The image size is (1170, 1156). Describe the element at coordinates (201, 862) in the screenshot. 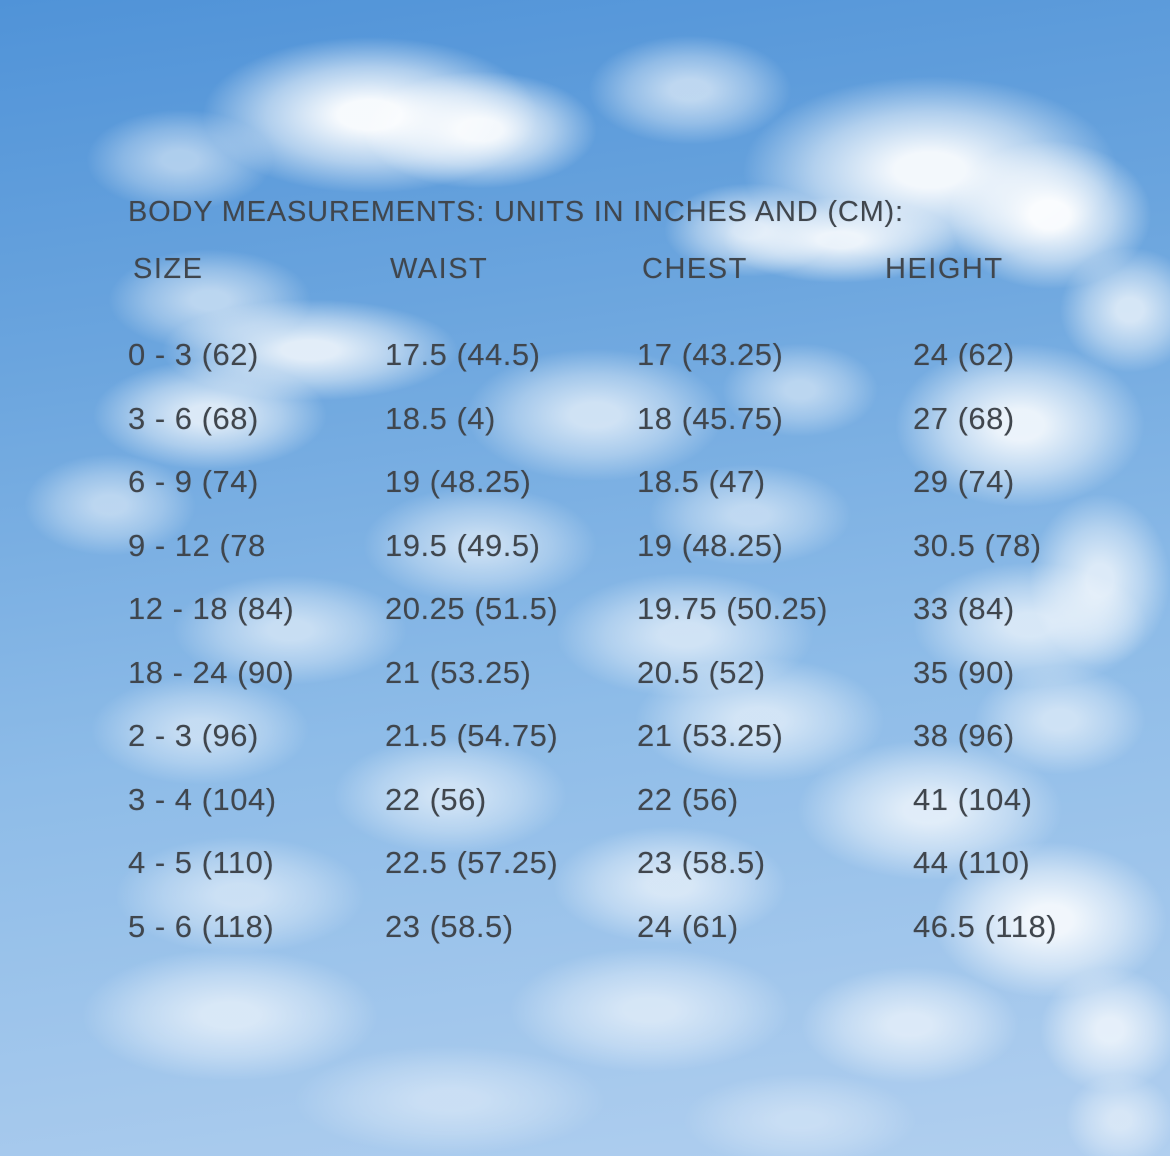

I see `size-cell: 4 - 5 (110)` at that location.